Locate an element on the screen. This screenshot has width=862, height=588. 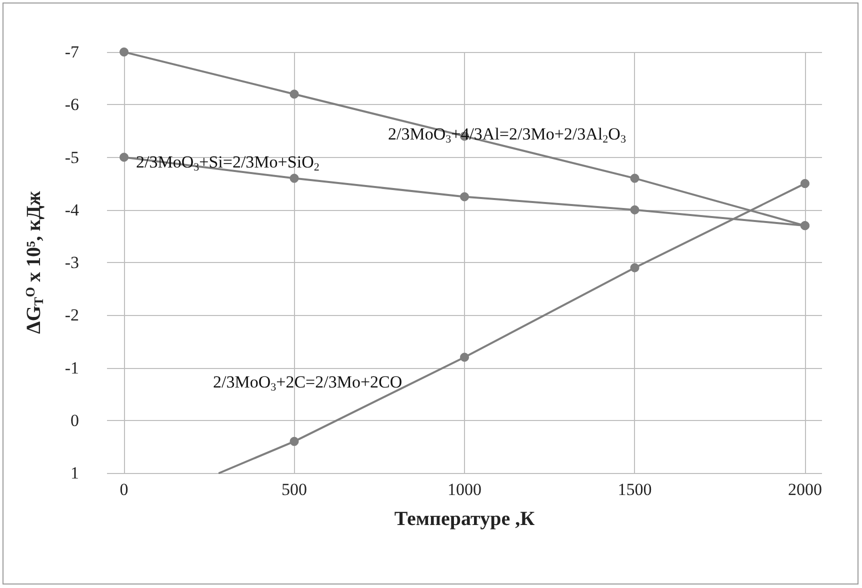
y-tick-label: -2 is located at coordinates (71, 315).